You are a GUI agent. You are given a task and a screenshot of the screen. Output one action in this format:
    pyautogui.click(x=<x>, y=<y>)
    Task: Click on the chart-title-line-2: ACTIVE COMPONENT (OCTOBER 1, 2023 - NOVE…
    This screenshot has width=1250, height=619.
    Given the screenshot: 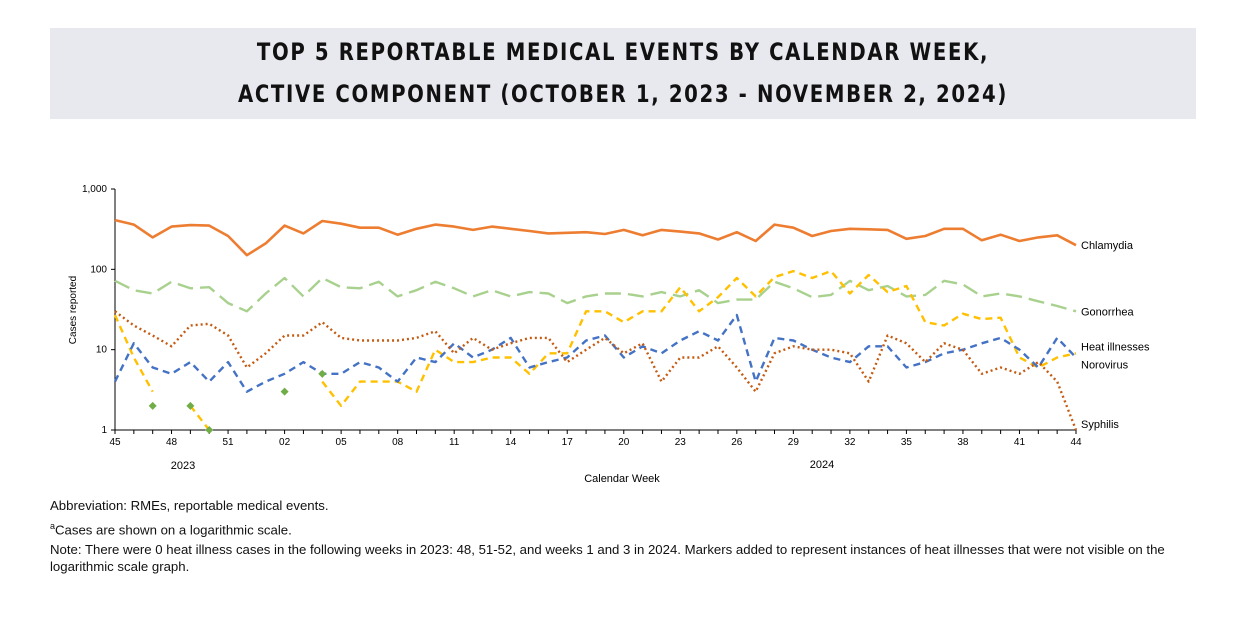 What is the action you would take?
    pyautogui.click(x=623, y=94)
    